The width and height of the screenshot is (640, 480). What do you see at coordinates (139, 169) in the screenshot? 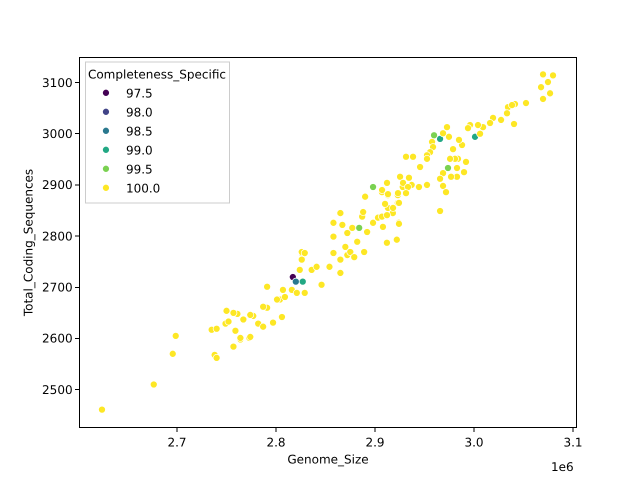
I see `legend-label: 99.5` at bounding box center [139, 169].